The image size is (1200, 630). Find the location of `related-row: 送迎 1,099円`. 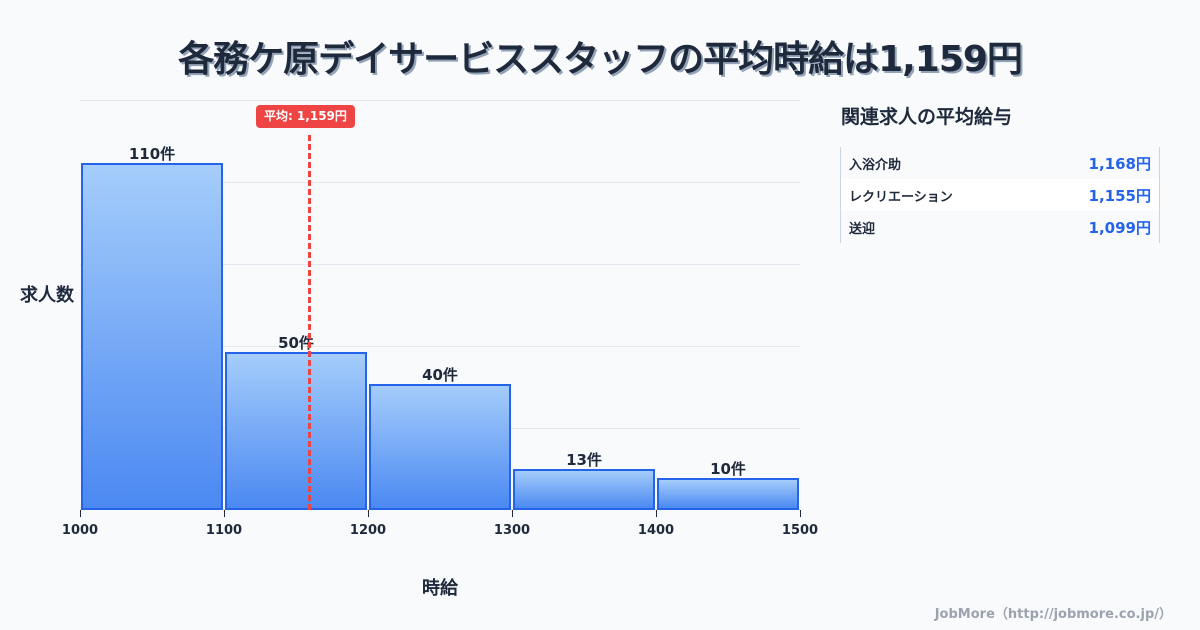

related-row: 送迎 1,099円 is located at coordinates (1000, 227).